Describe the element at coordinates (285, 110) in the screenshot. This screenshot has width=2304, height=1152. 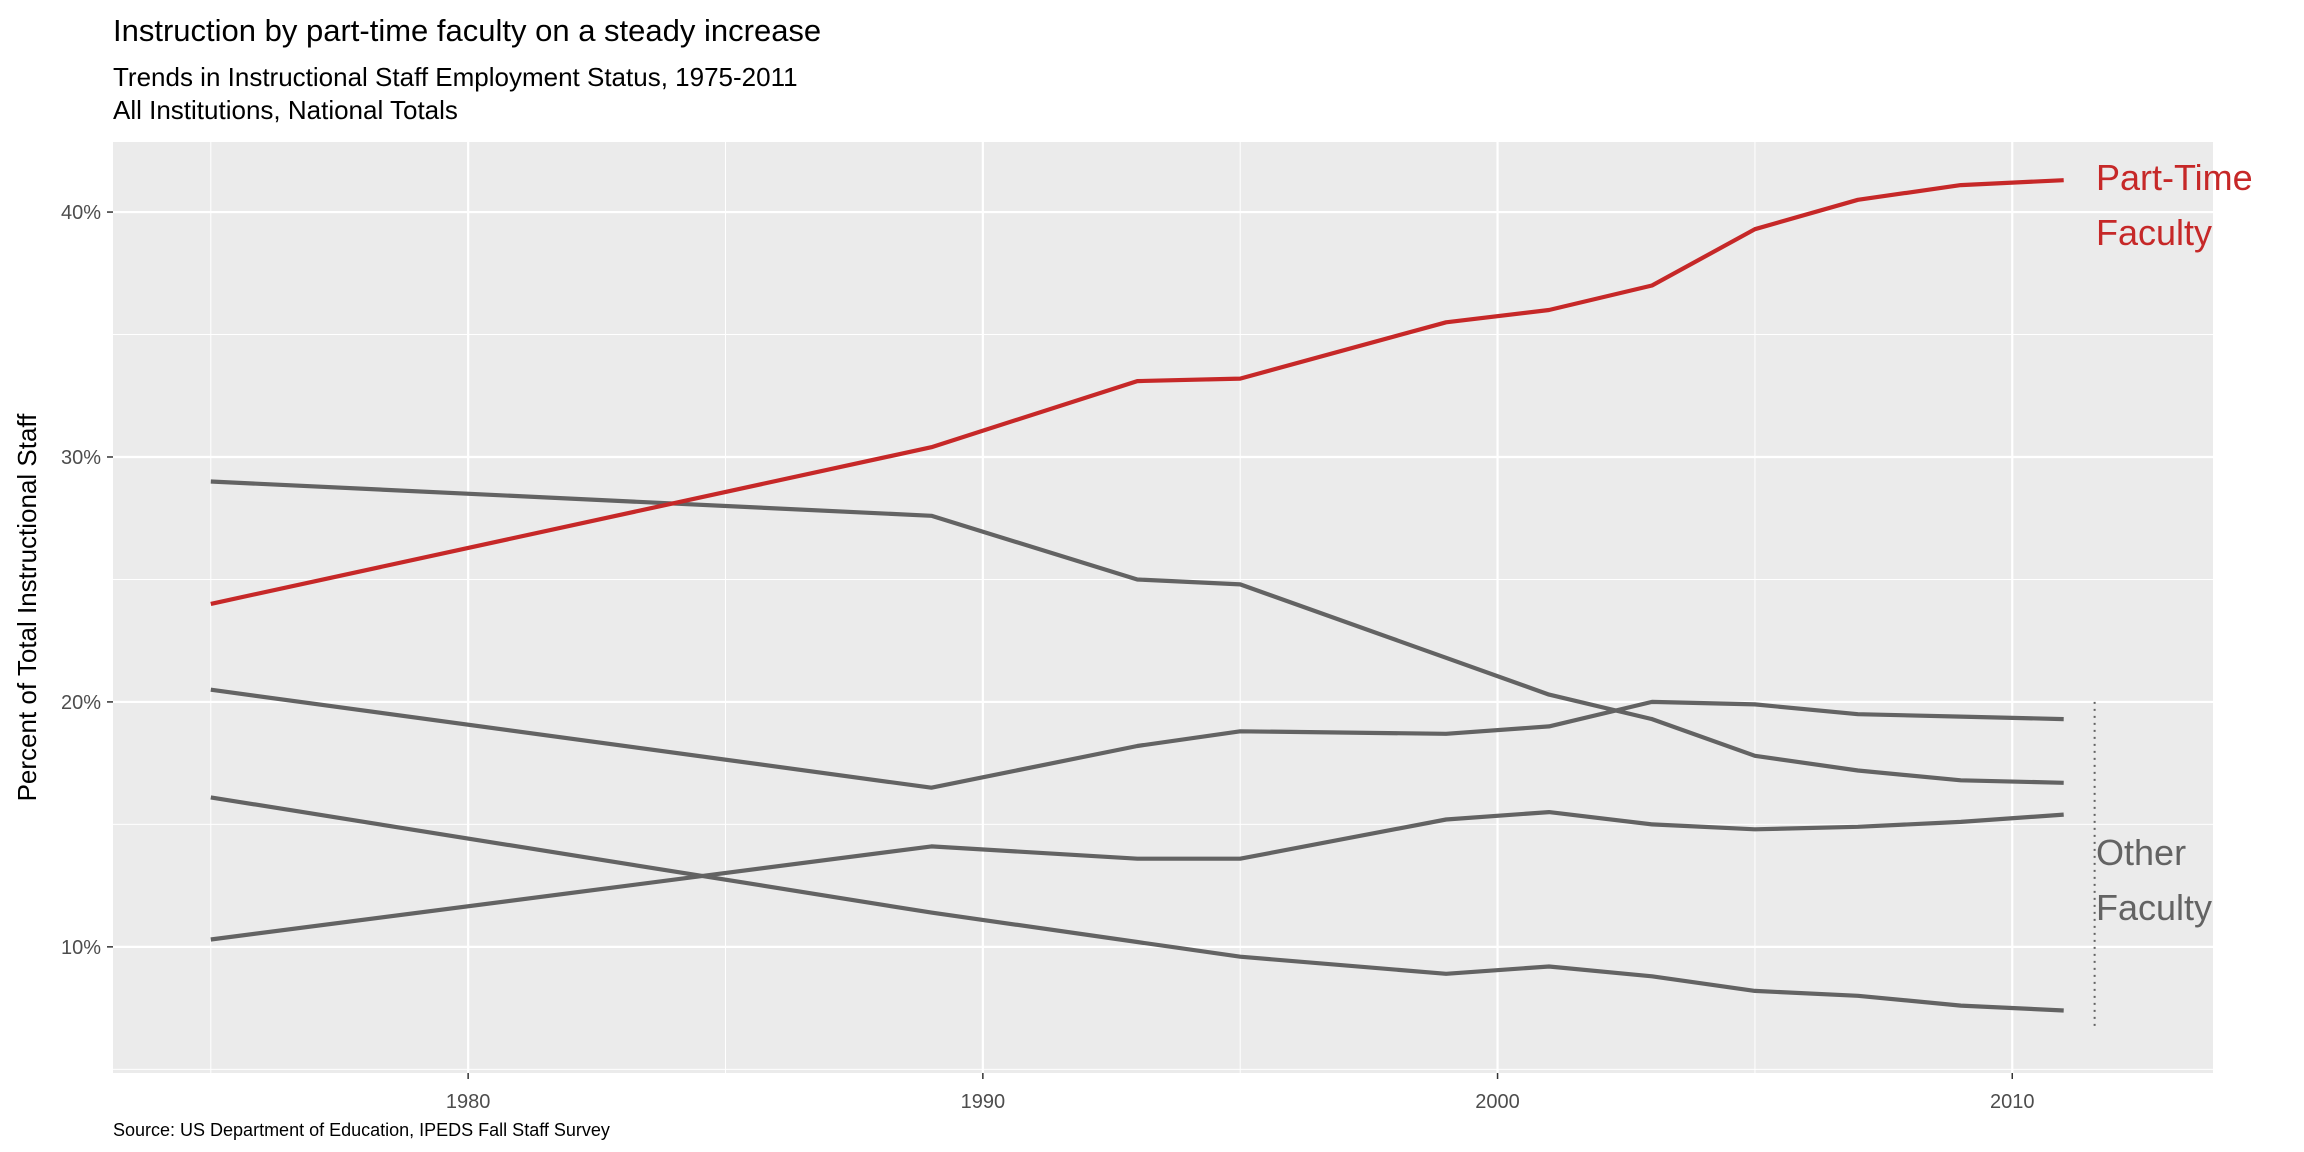
I see `chart-subtitle-line2: All Institutions, National Totals` at that location.